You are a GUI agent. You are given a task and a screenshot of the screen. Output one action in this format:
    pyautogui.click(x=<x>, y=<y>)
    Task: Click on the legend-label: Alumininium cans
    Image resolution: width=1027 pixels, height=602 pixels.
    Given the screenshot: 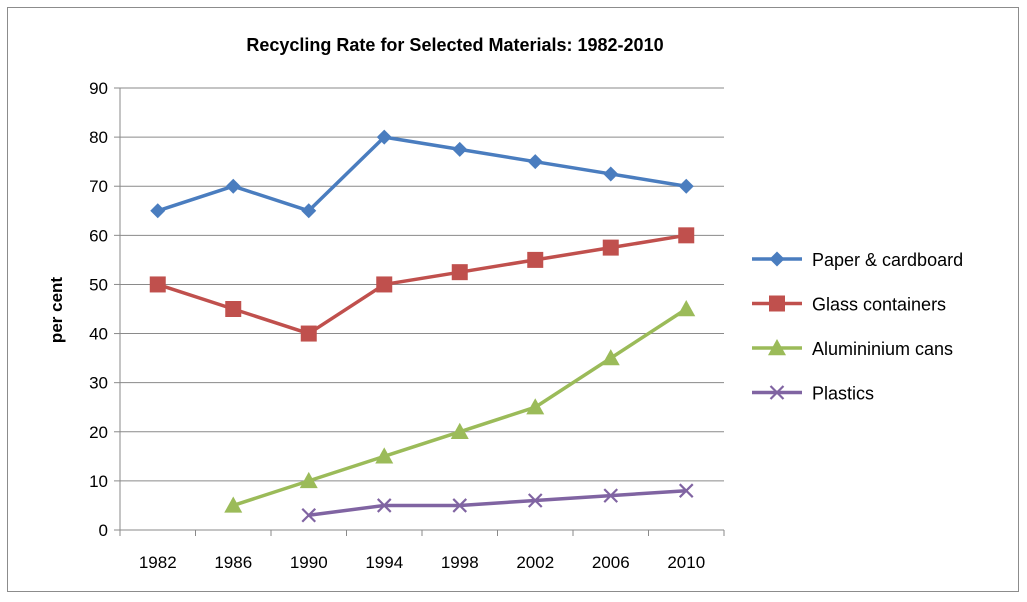 What is the action you would take?
    pyautogui.click(x=882, y=349)
    